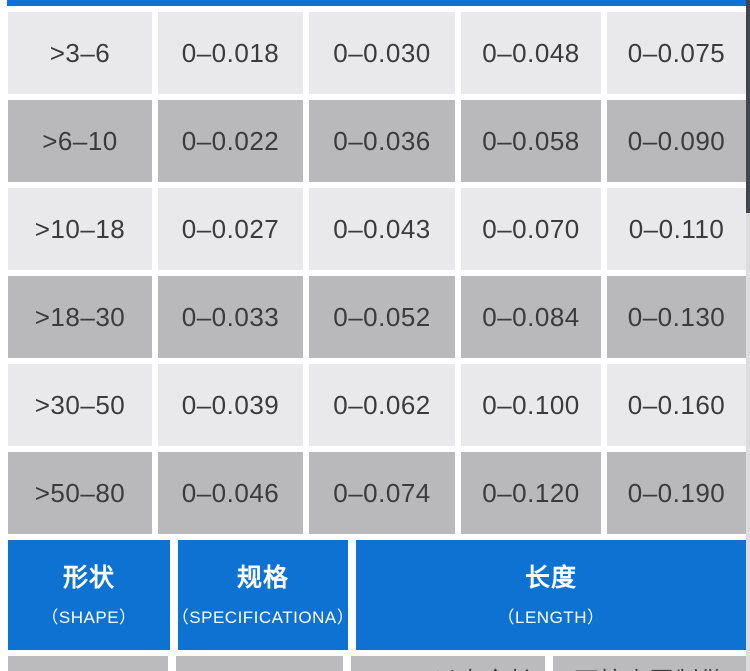 This screenshot has width=750, height=671. What do you see at coordinates (676, 405) in the screenshot?
I see `tolerance-cell: 0–0.160` at bounding box center [676, 405].